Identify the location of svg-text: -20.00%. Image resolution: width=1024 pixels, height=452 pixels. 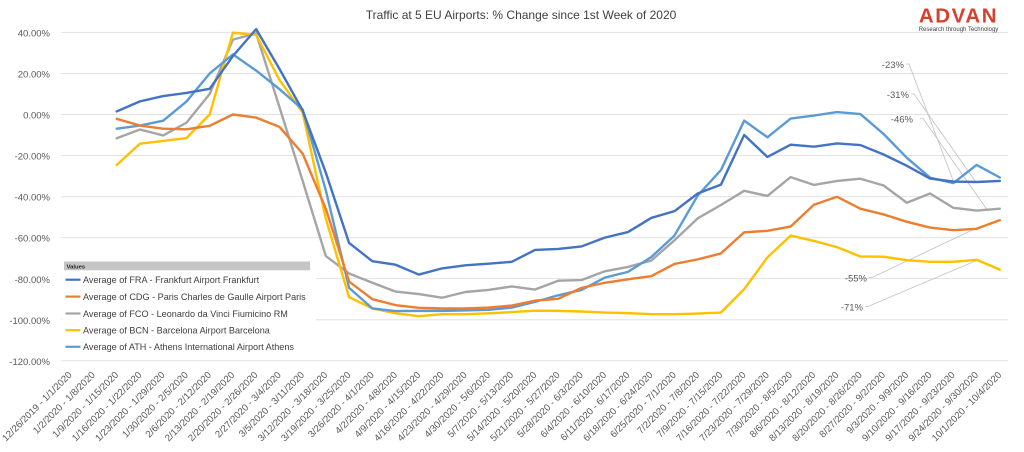
(33, 157).